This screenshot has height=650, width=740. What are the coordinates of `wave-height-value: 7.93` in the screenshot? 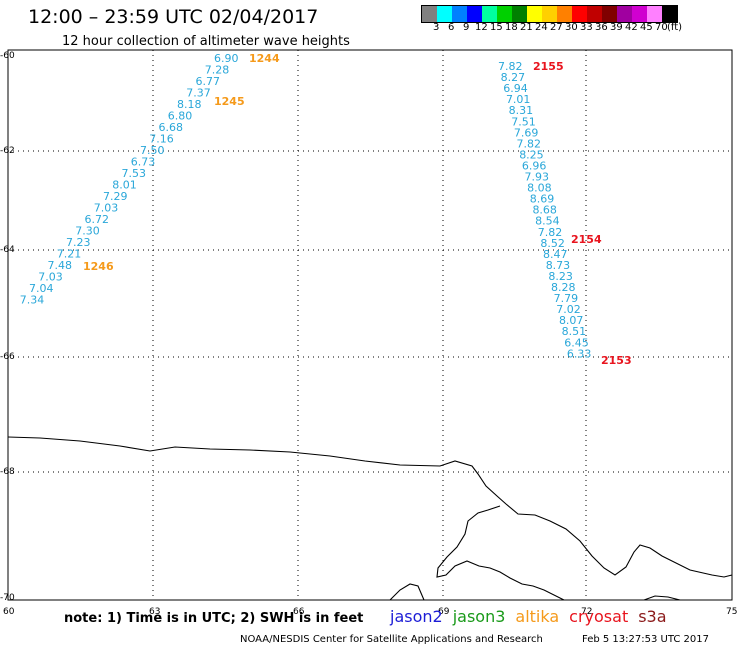 It's located at (537, 177).